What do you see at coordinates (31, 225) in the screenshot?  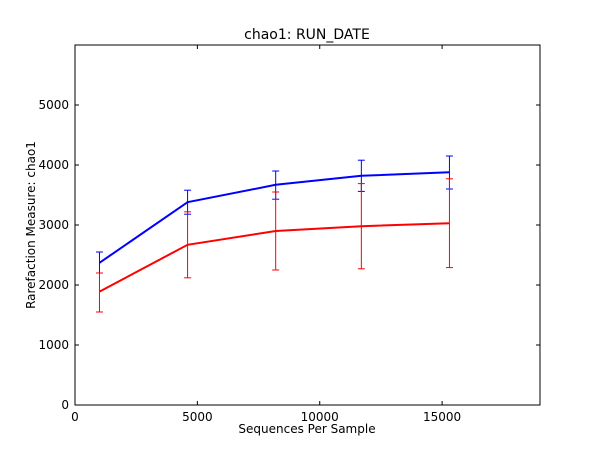 I see `y-axis-label: Rarefaction Measure: chao1` at bounding box center [31, 225].